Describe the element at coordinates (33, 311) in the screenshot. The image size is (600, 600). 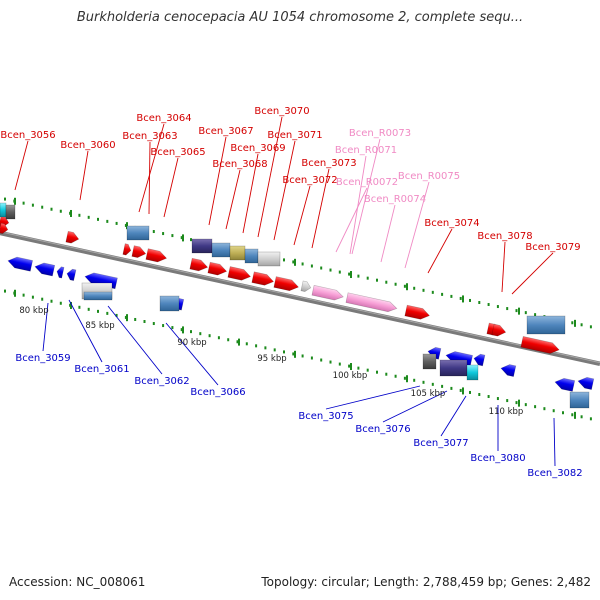
I see `scale-label: 80 kbp` at that location.